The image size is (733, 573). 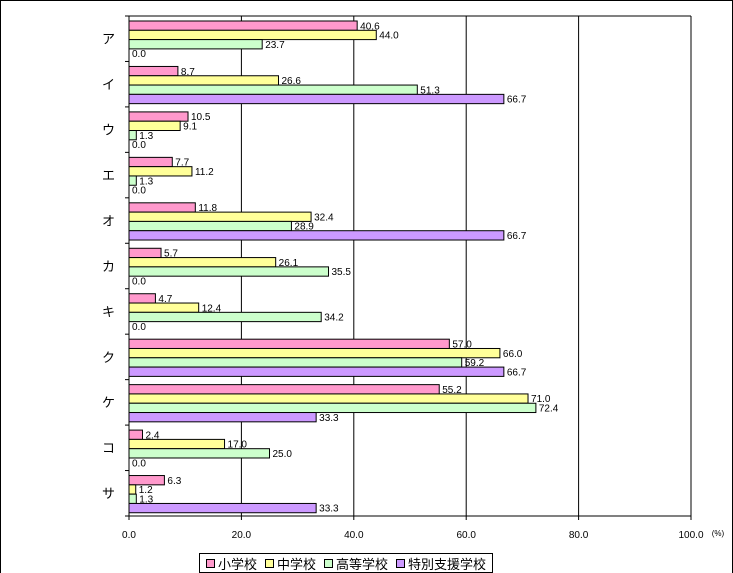 What do you see at coordinates (207, 208) in the screenshot?
I see `value-label: 11.8` at bounding box center [207, 208].